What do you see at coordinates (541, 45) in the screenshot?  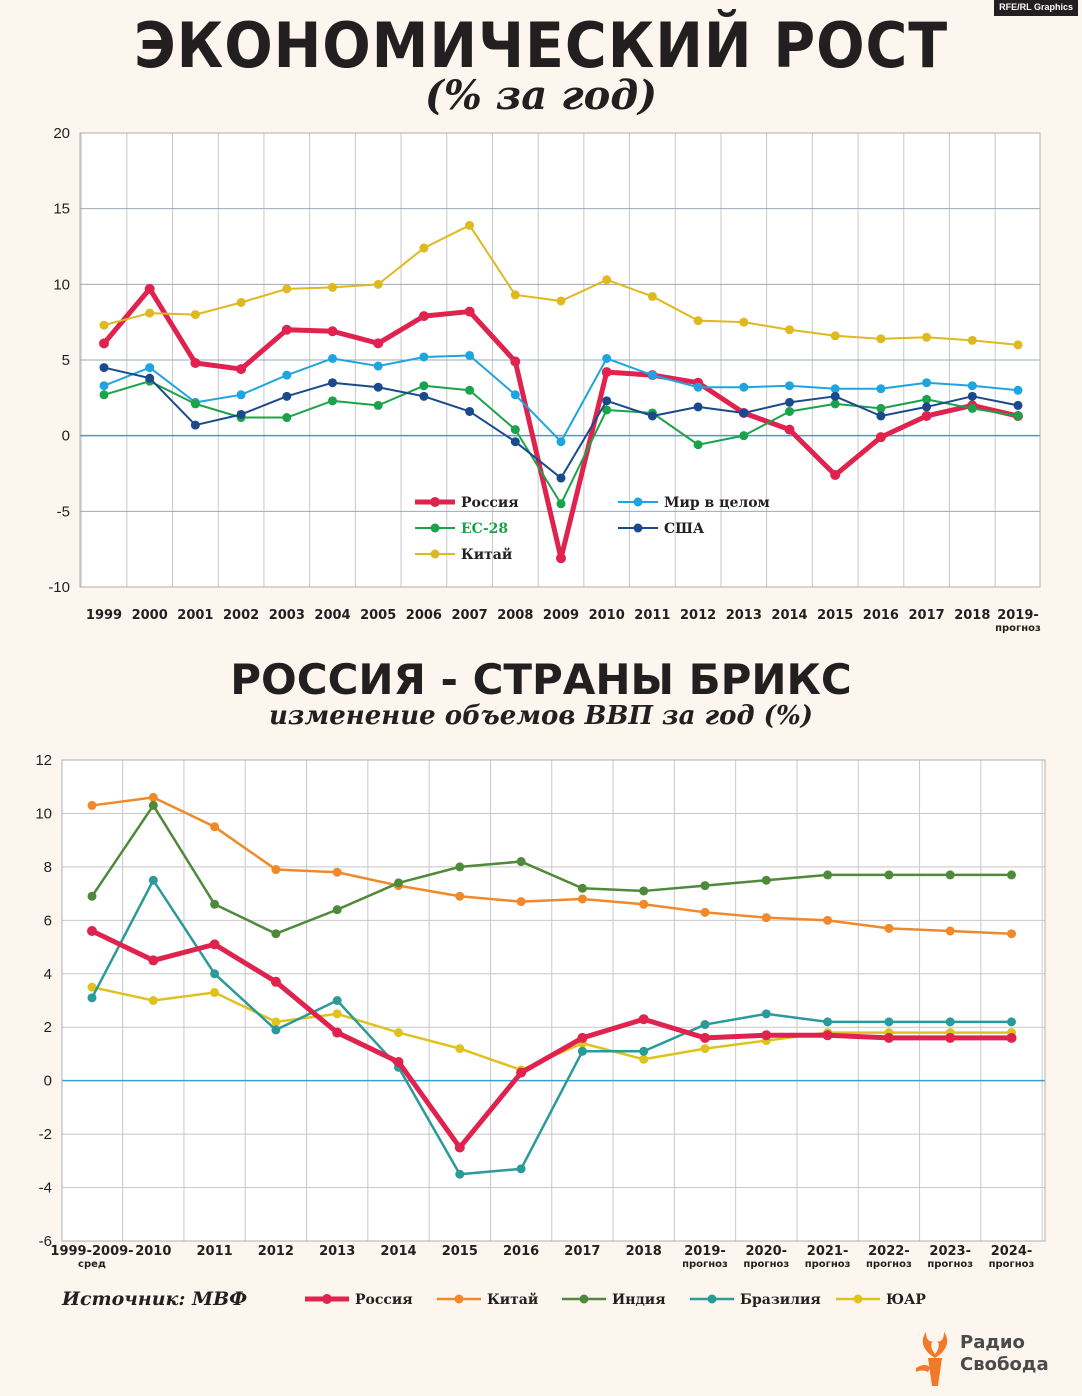 I see `chart1-title: ЭКОНОМИЧЕСКИЙ РОСТ` at bounding box center [541, 45].